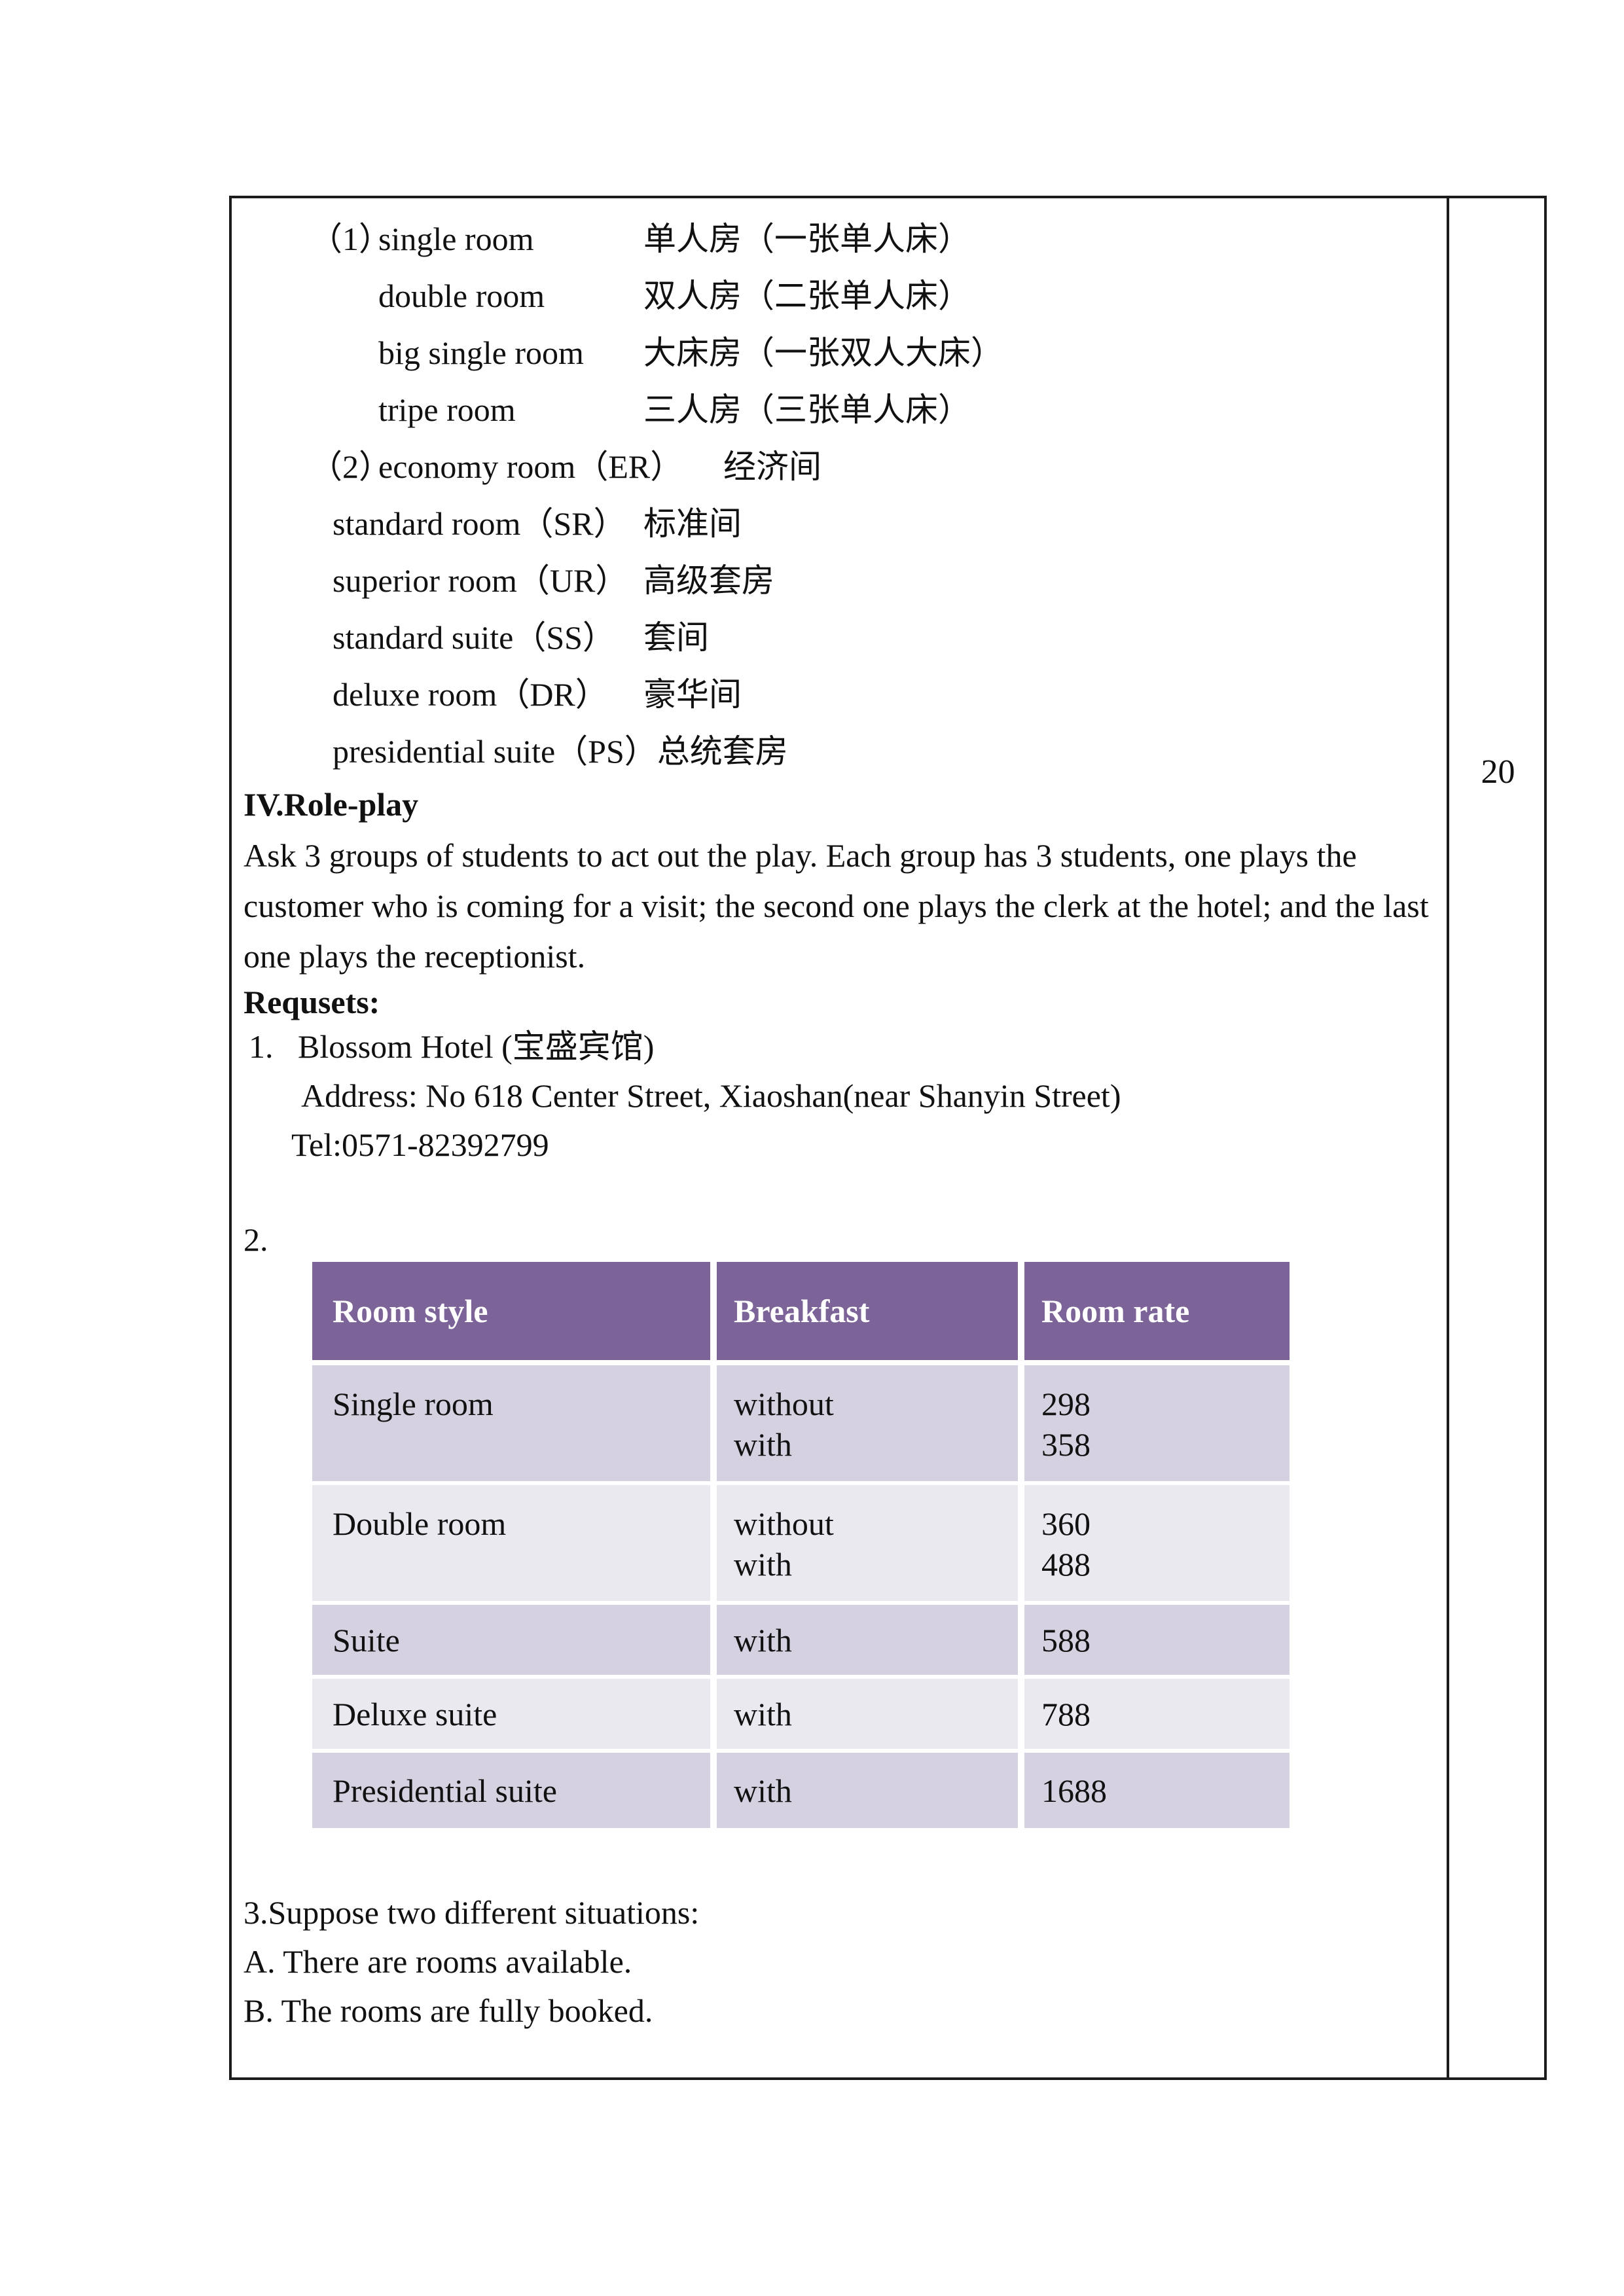 Image resolution: width=1624 pixels, height=2296 pixels. What do you see at coordinates (461, 296) in the screenshot?
I see `vocab-english: double room` at bounding box center [461, 296].